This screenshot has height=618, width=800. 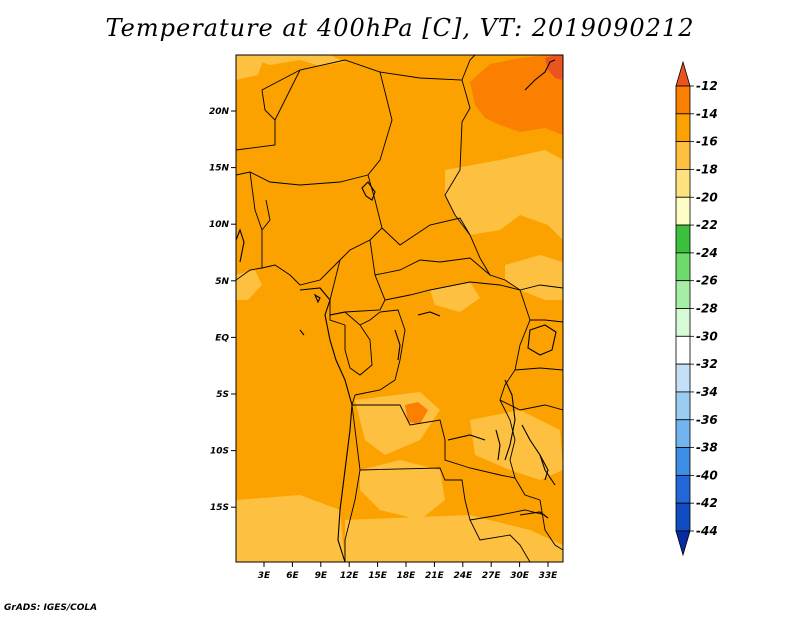 What do you see at coordinates (222, 395) in the screenshot?
I see `lat-tick-label: 5S` at bounding box center [222, 395].